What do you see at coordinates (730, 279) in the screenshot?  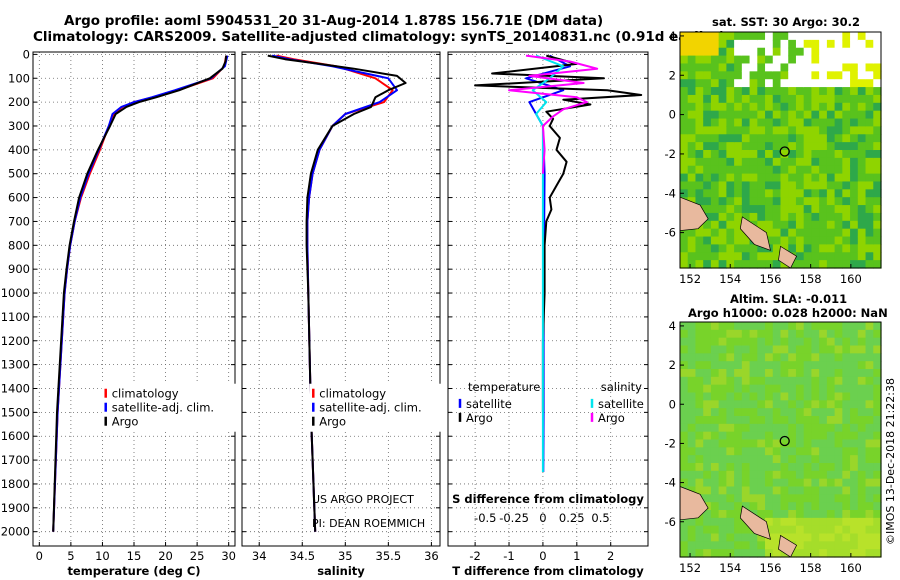 I see `x-tick-label: 154` at bounding box center [730, 279].